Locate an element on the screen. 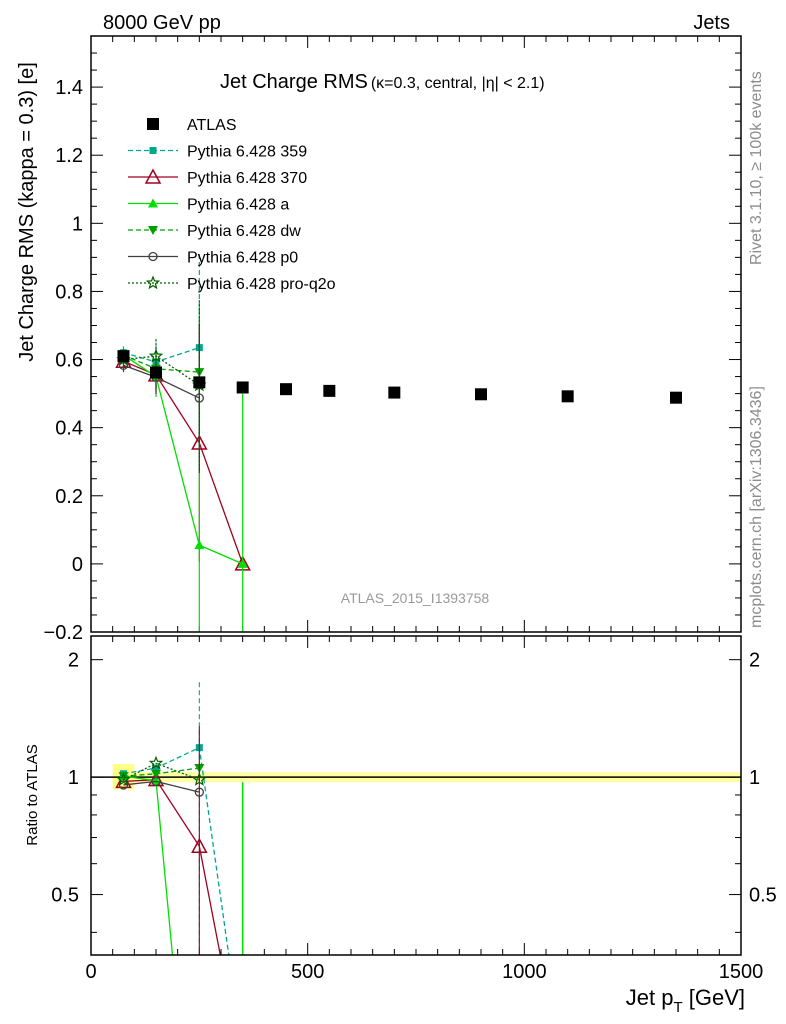  legend-label: Pythia 6.428 370 is located at coordinates (247, 178).